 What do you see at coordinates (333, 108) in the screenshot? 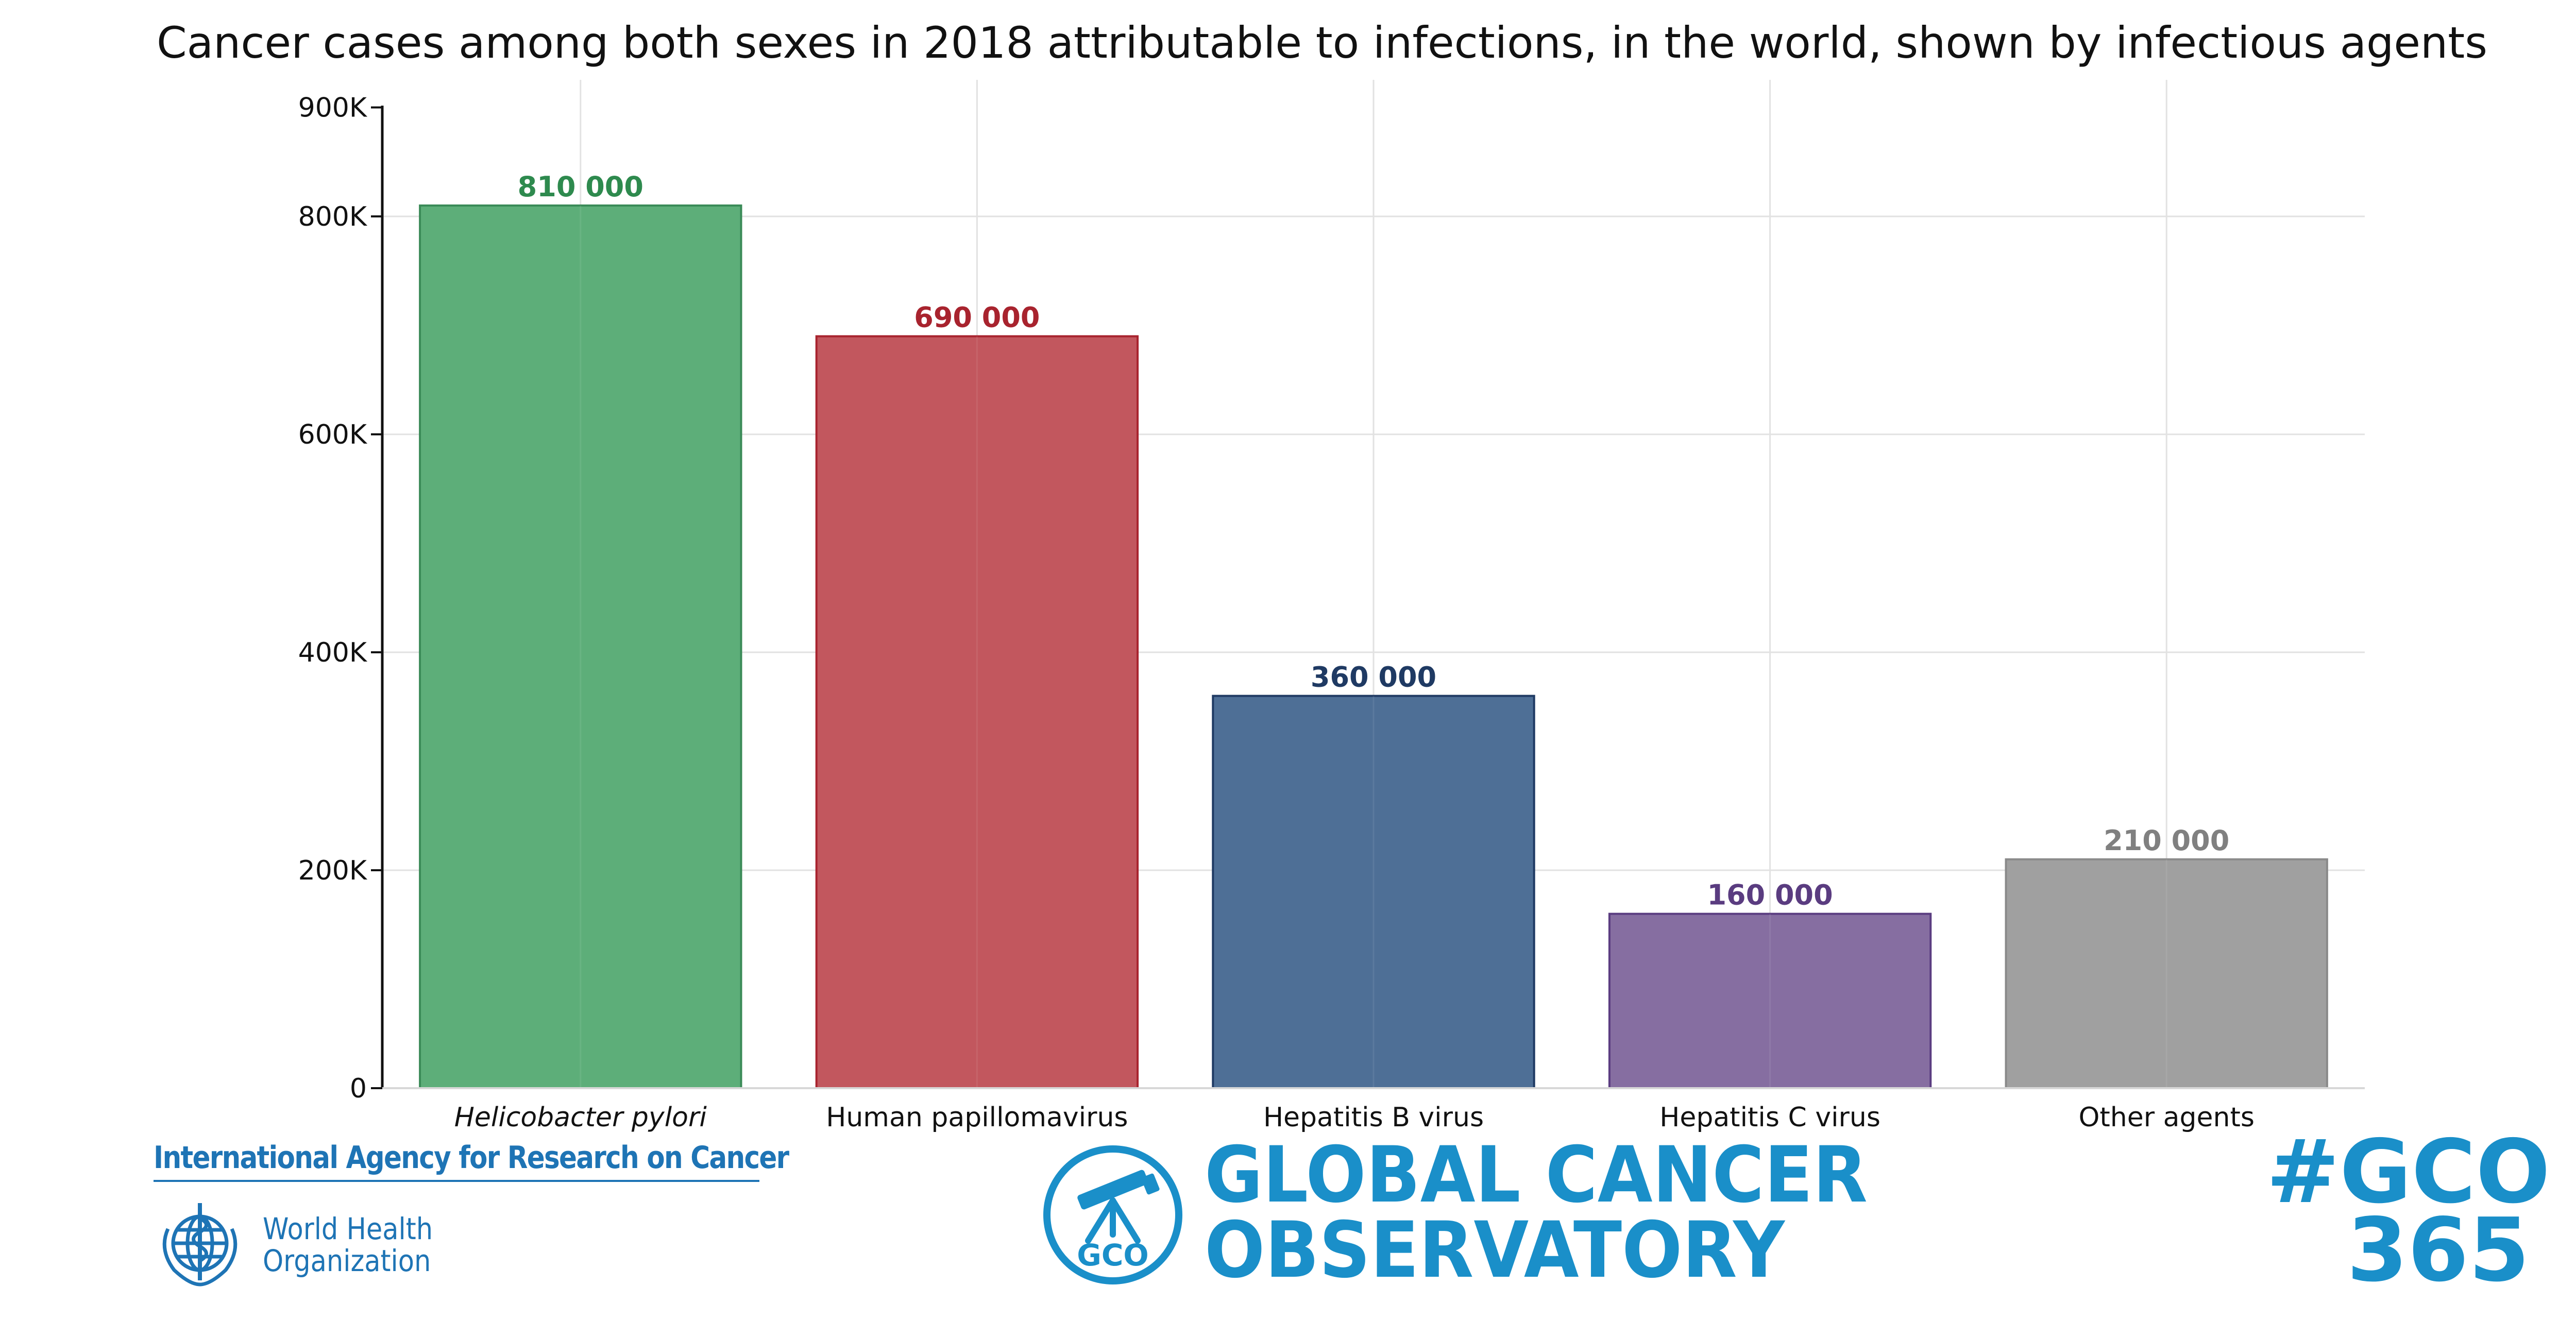
I see `y-tick-label: 900K` at bounding box center [333, 108].